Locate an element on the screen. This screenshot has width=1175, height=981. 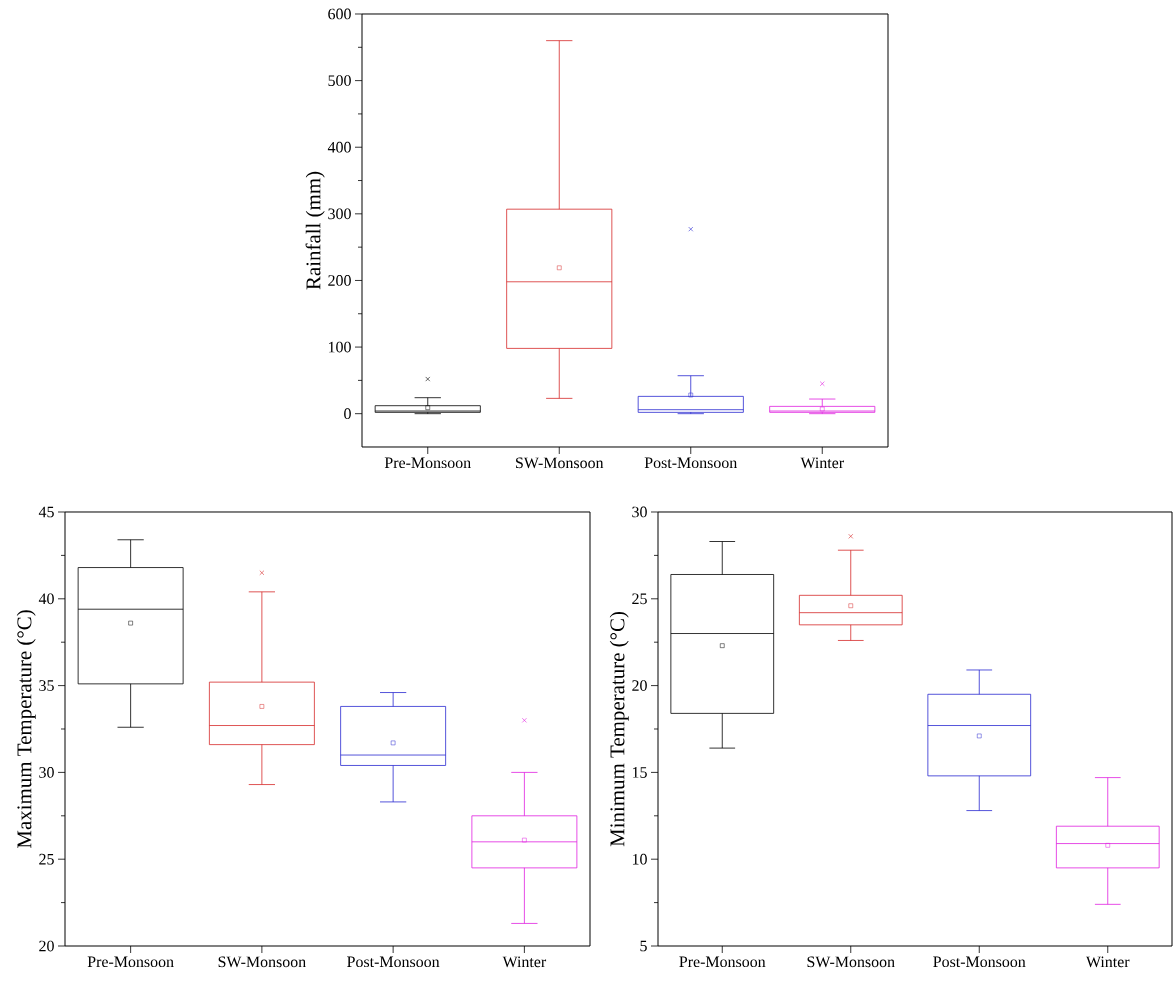
y-tick-label: 10 is located at coordinates (639, 859).